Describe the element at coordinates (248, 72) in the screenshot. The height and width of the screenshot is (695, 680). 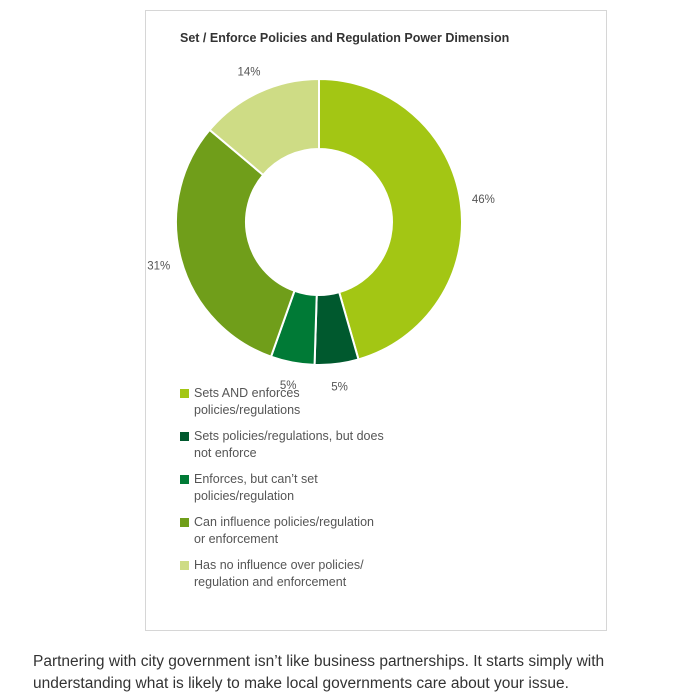
I see `slice-value-label: 14%` at that location.